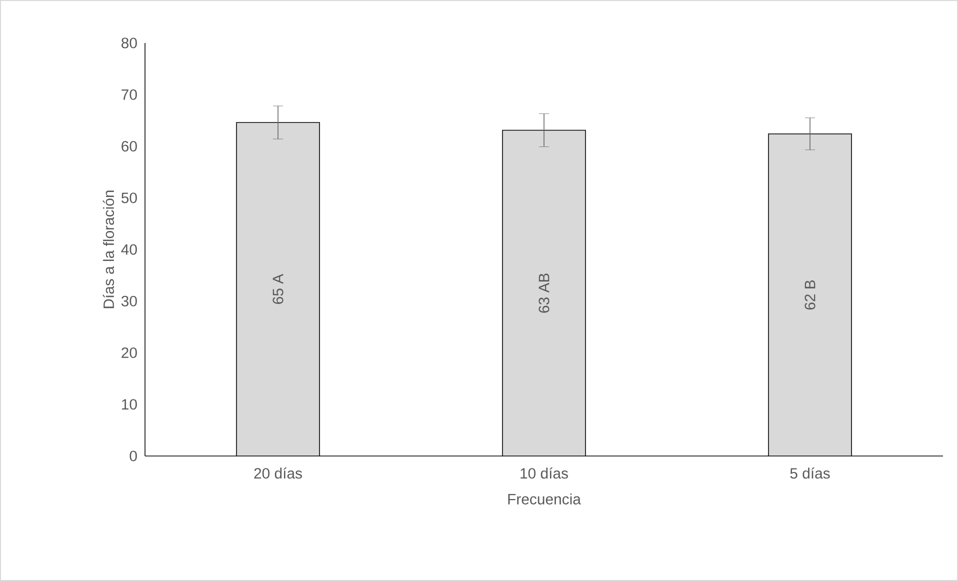  What do you see at coordinates (129, 249) in the screenshot?
I see `y-tick-label: 40` at bounding box center [129, 249].